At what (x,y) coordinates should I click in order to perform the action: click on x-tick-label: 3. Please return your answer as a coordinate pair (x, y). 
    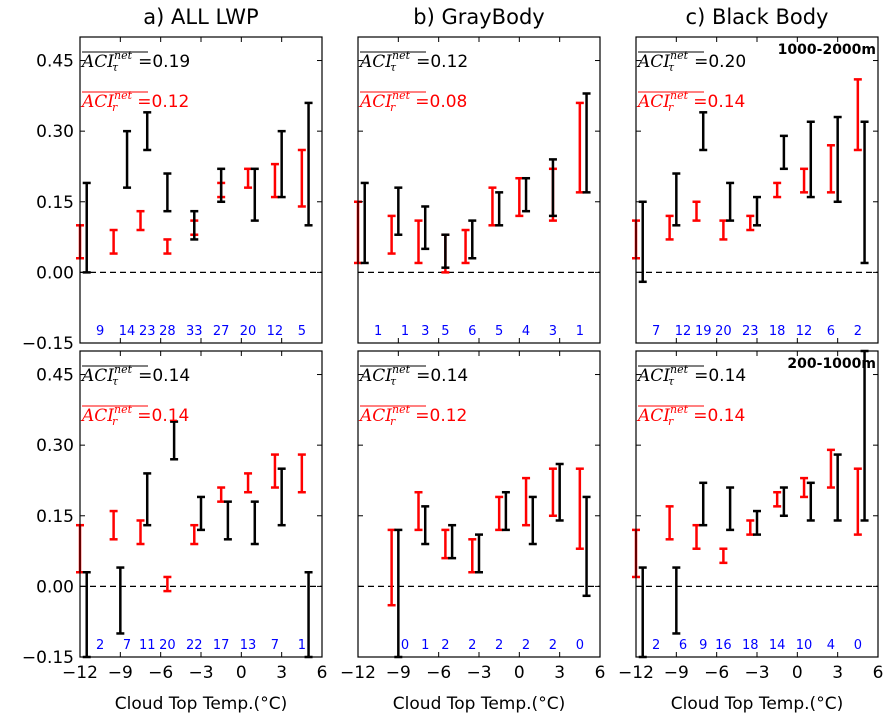
    Looking at the image, I should click on (837, 673).